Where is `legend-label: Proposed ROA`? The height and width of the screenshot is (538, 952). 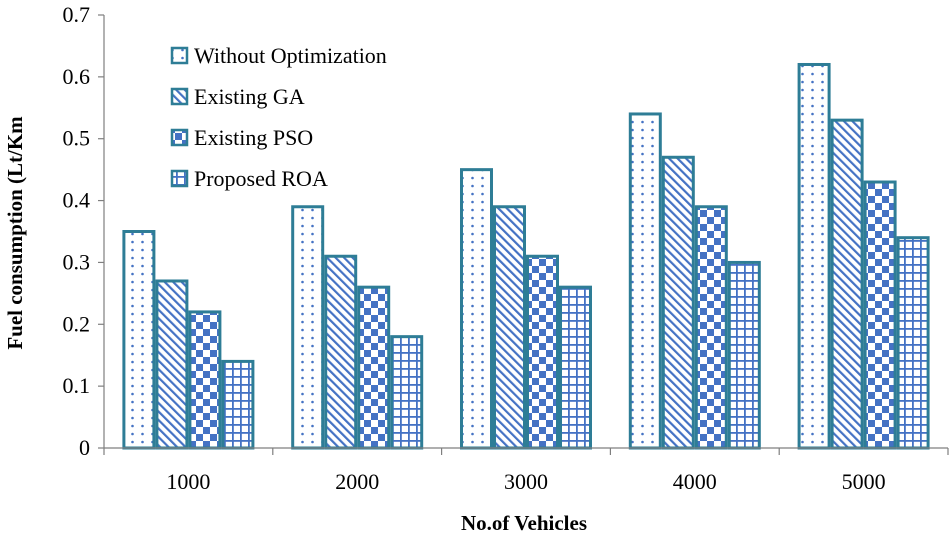
legend-label: Proposed ROA is located at coordinates (261, 178).